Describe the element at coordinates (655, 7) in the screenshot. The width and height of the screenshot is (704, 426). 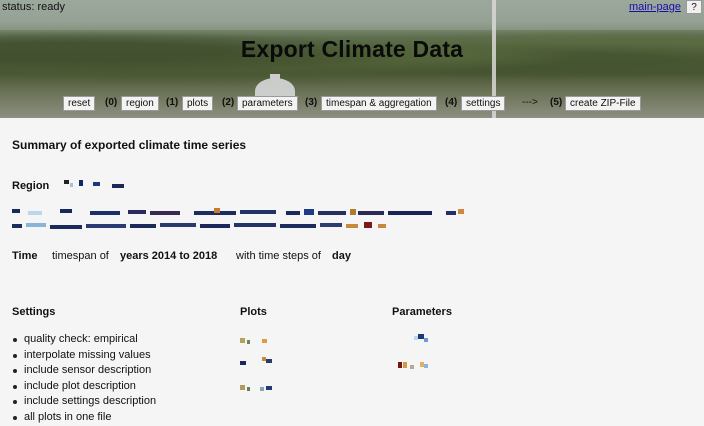
I see `main-page-link: main-page` at that location.